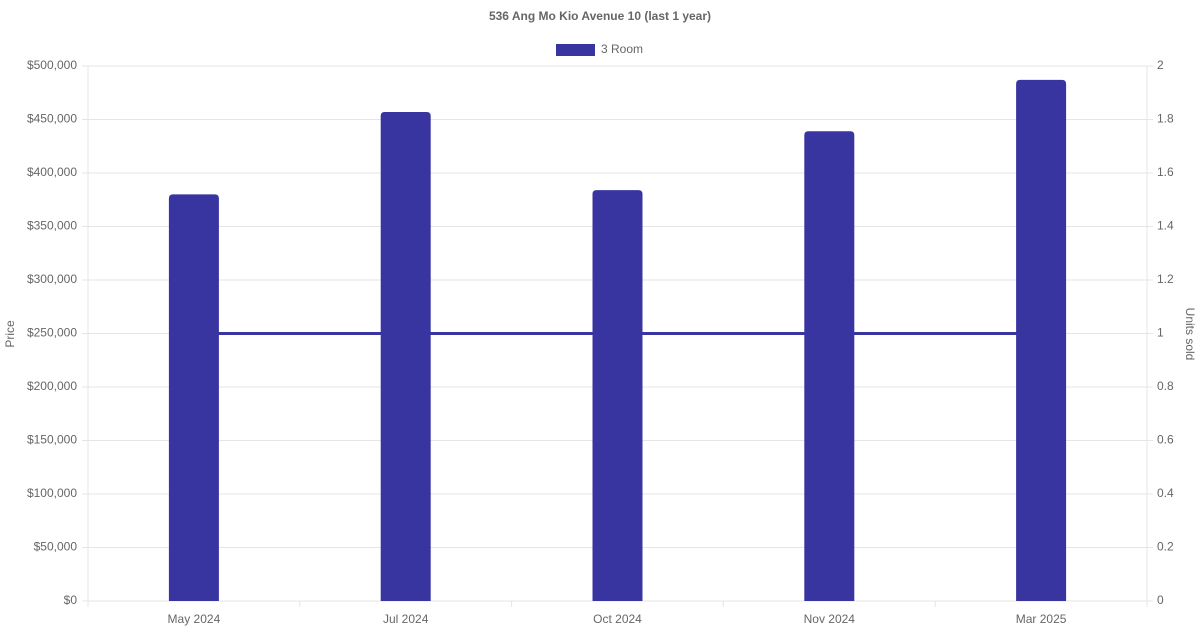  I want to click on y2-tick-label: 0.2, so click(1165, 547).